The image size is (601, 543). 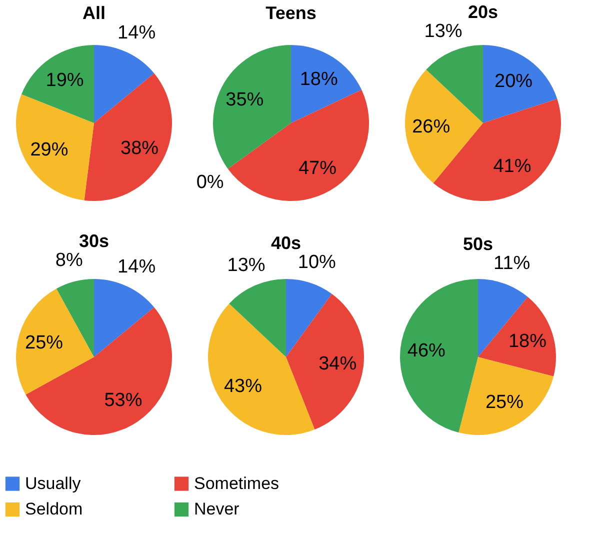 I want to click on legend-label: Seldom, so click(x=54, y=509).